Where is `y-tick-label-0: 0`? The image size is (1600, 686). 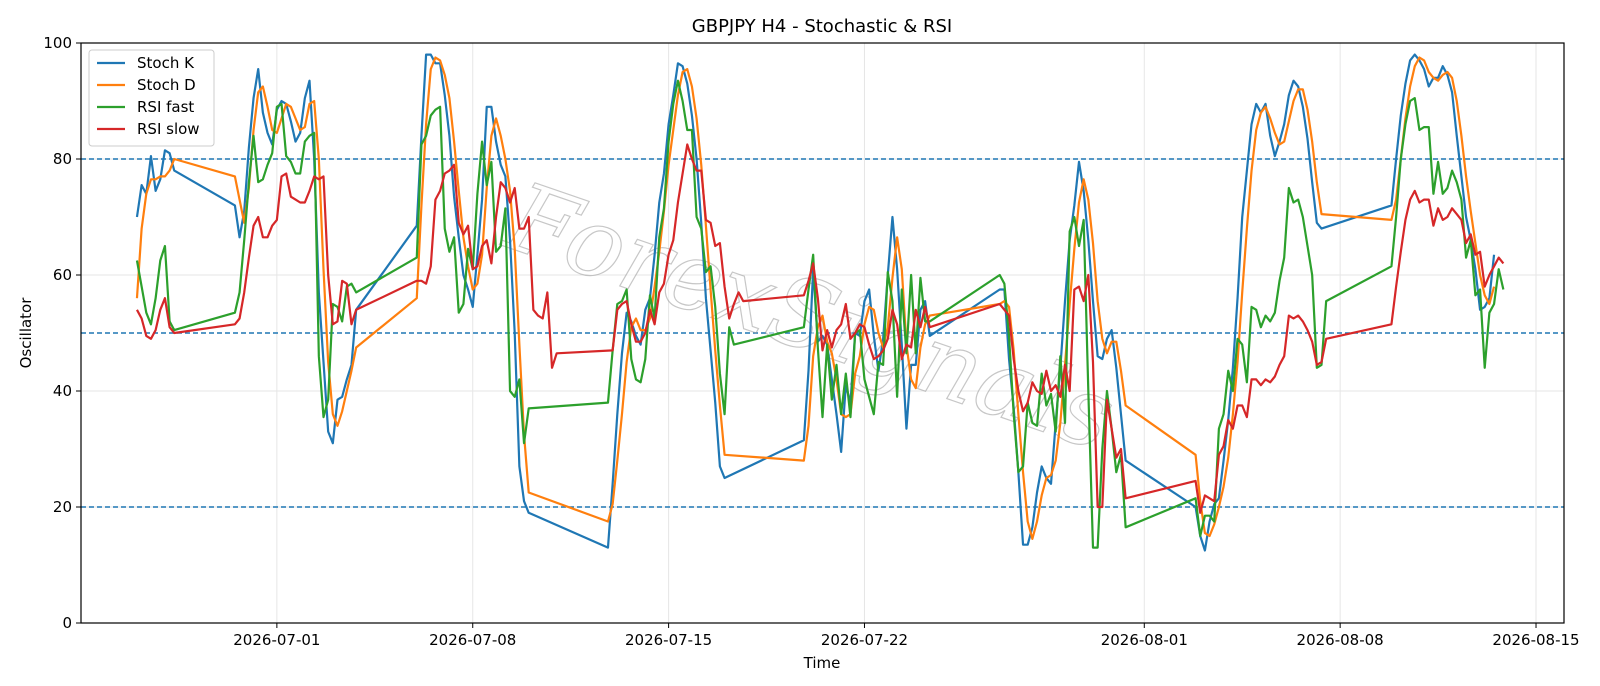
y-tick-label-0: 0 is located at coordinates (67, 623).